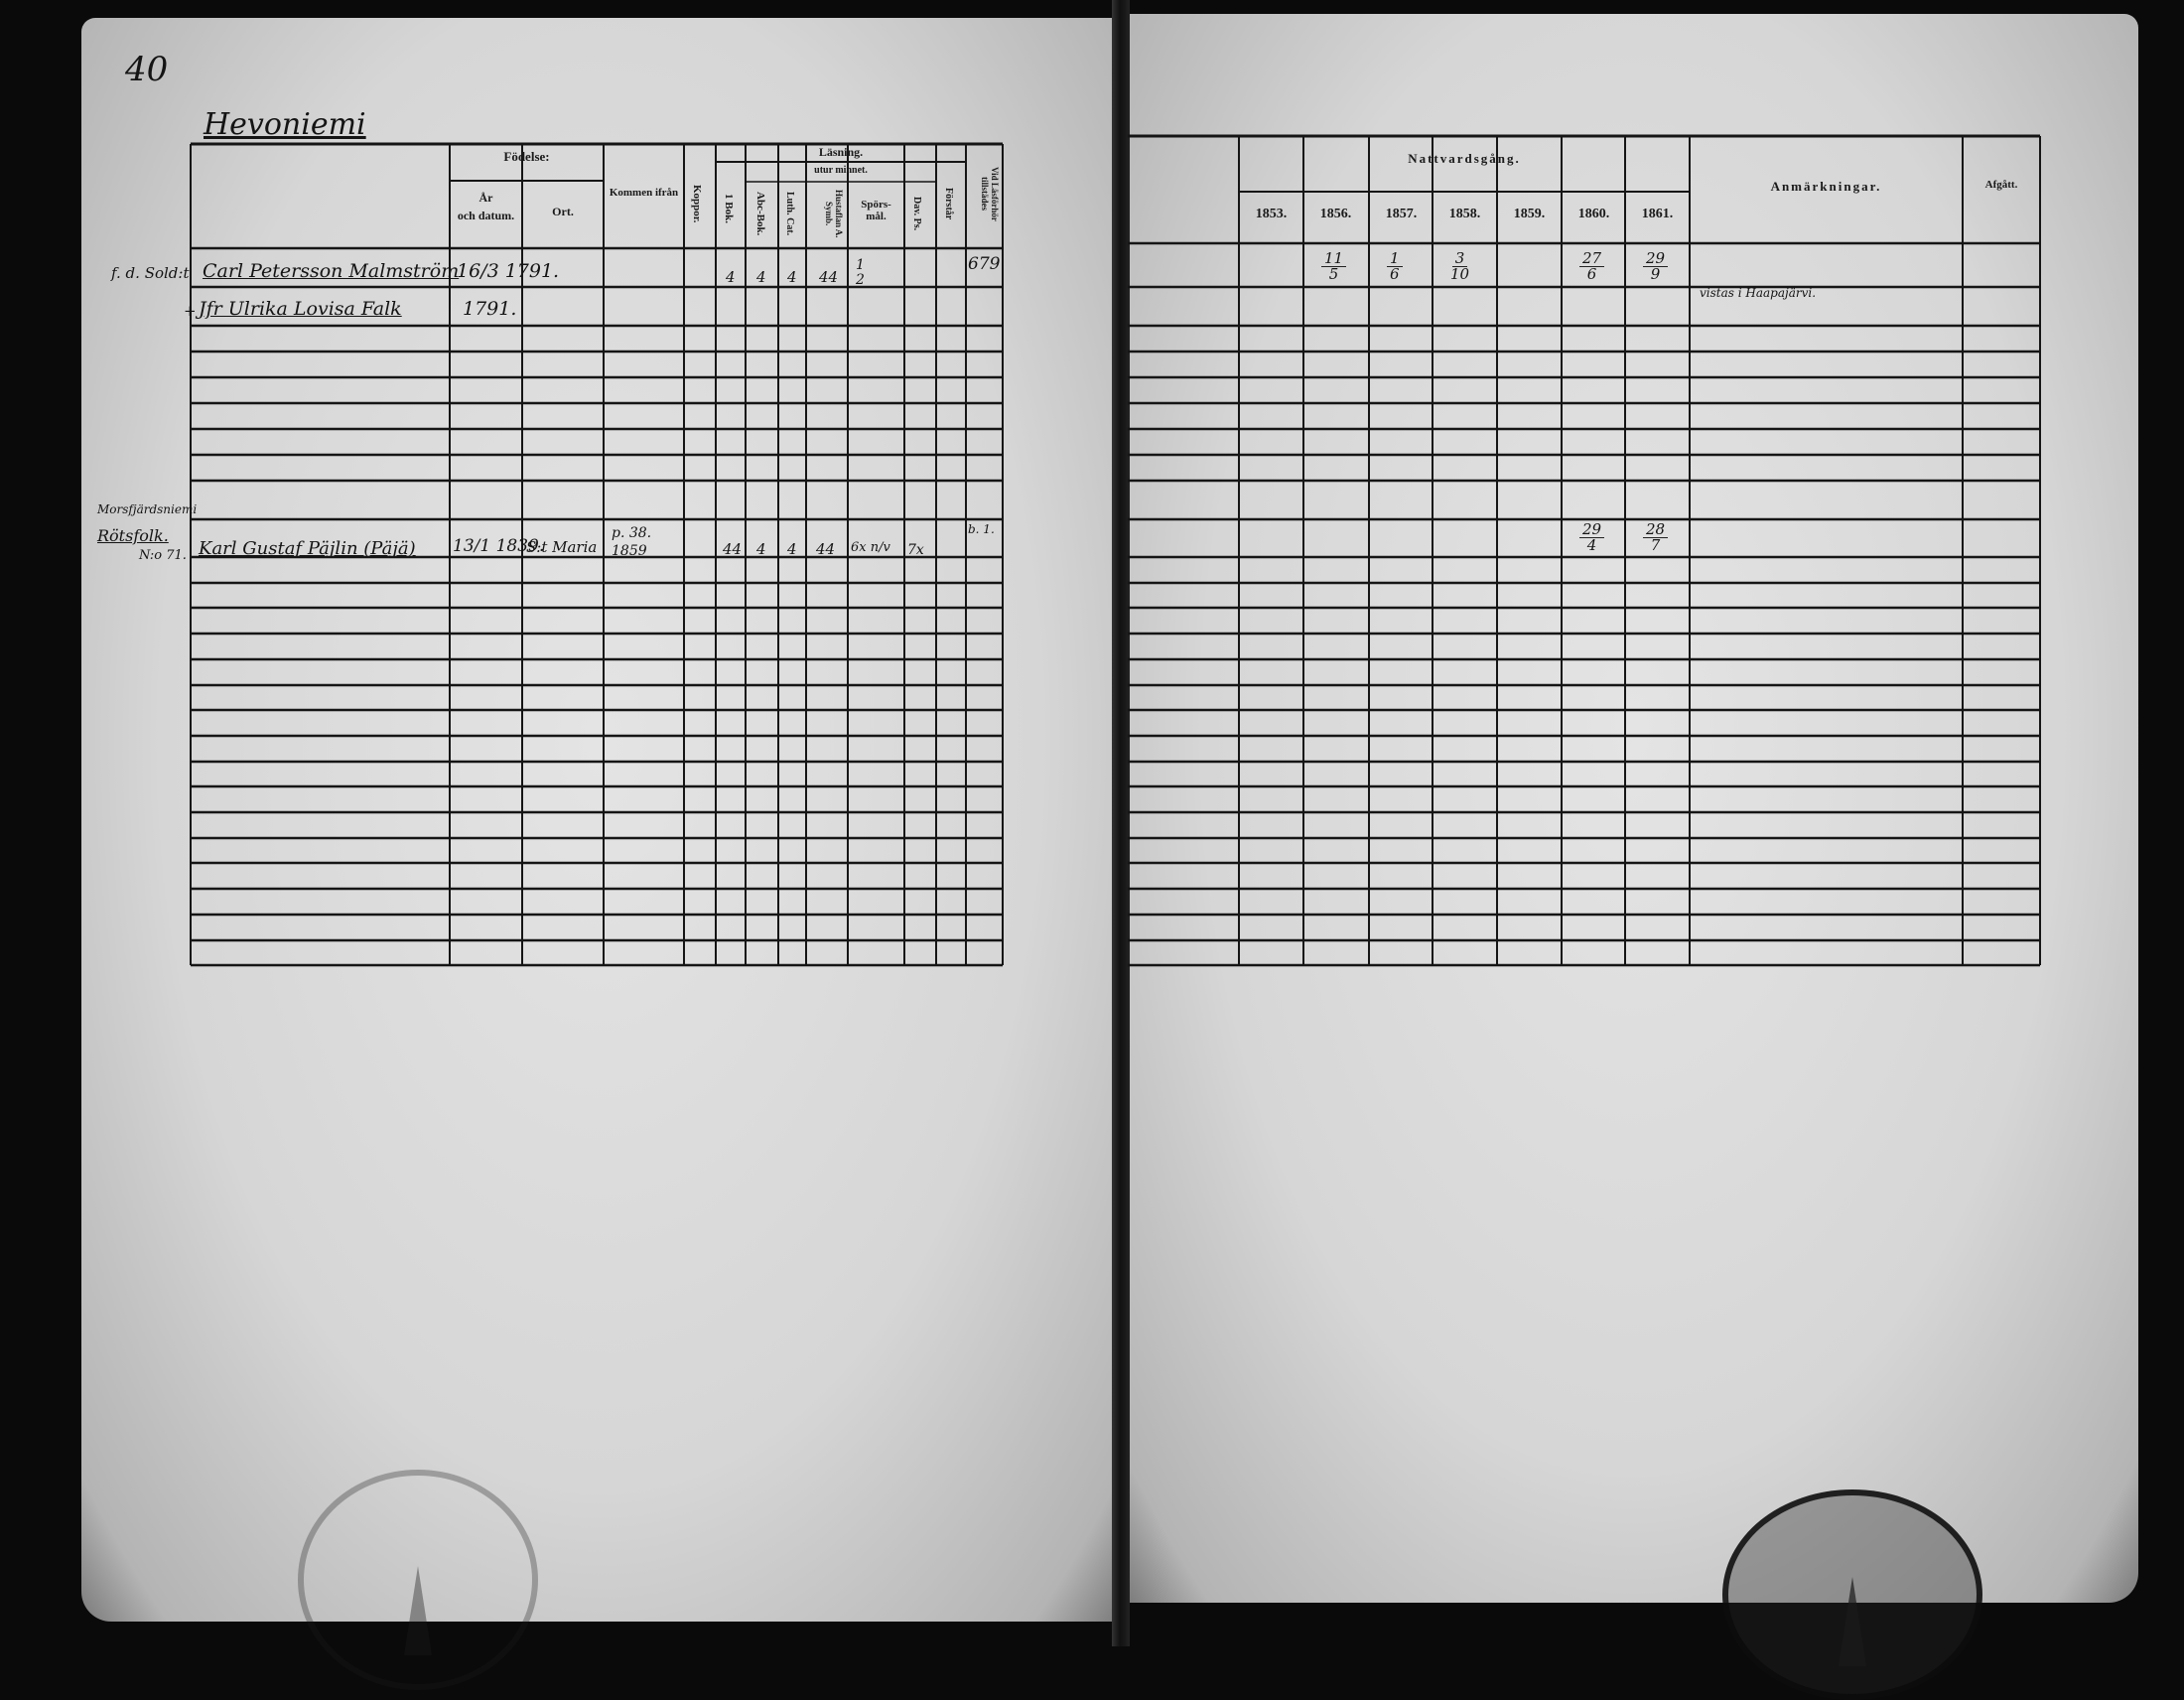  What do you see at coordinates (562, 547) in the screenshot?
I see `entry-ort: S:t Maria` at bounding box center [562, 547].